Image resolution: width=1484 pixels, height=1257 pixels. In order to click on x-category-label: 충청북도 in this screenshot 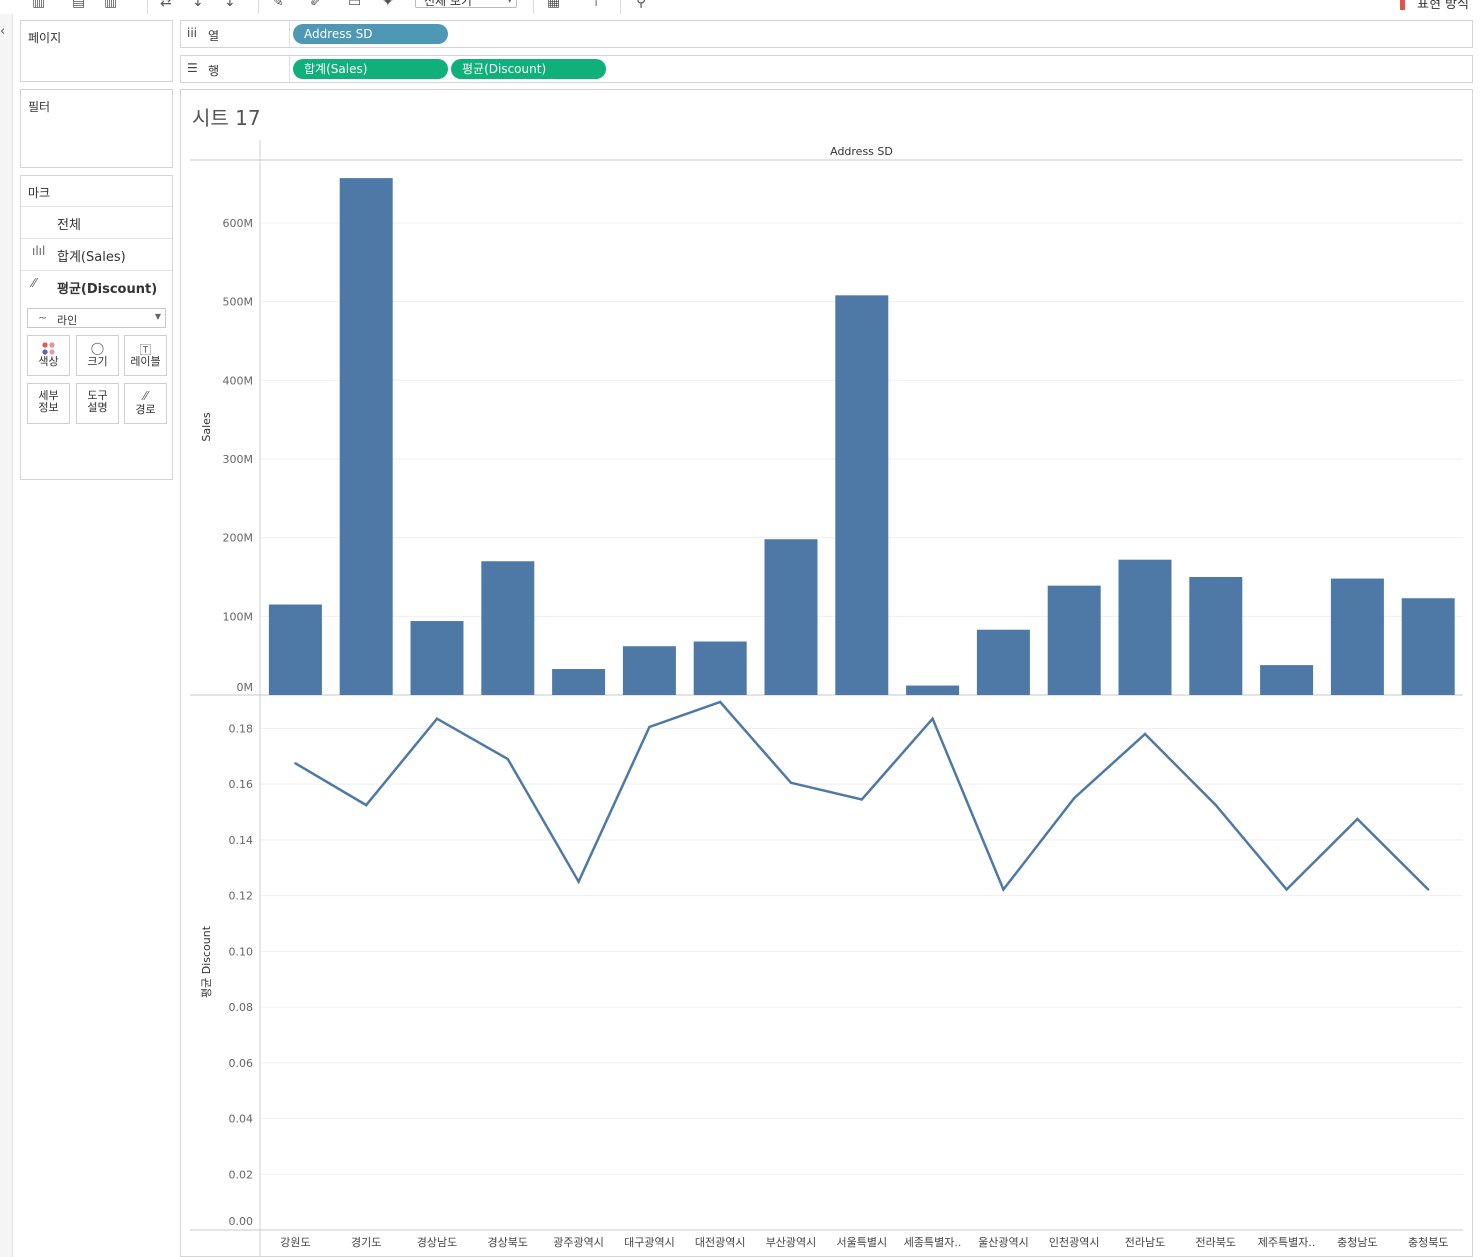, I will do `click(1428, 1242)`.